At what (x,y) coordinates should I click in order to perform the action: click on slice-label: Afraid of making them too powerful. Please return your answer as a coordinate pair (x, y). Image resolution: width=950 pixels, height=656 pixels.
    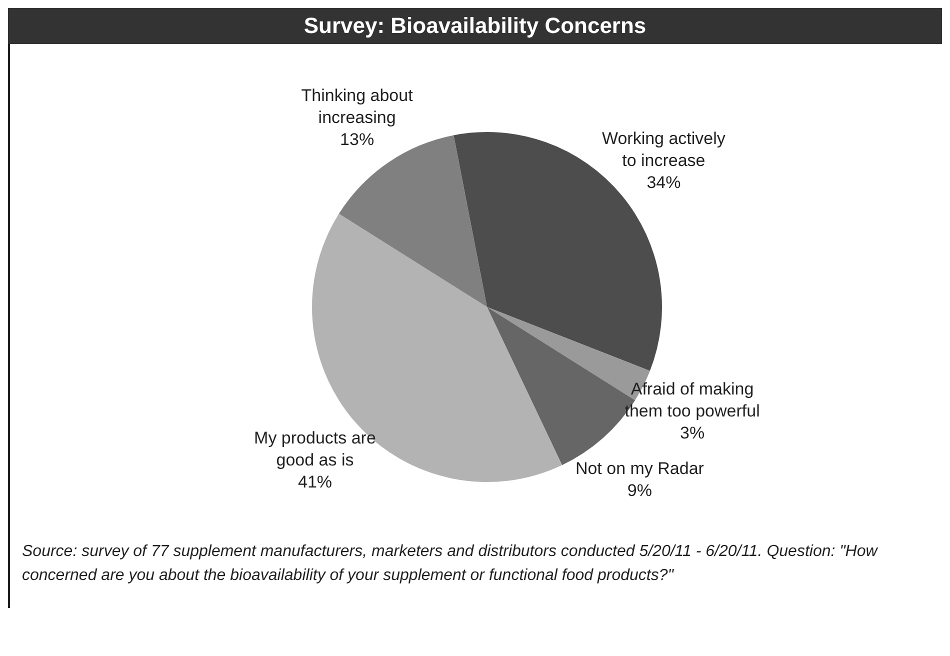
    Looking at the image, I should click on (692, 399).